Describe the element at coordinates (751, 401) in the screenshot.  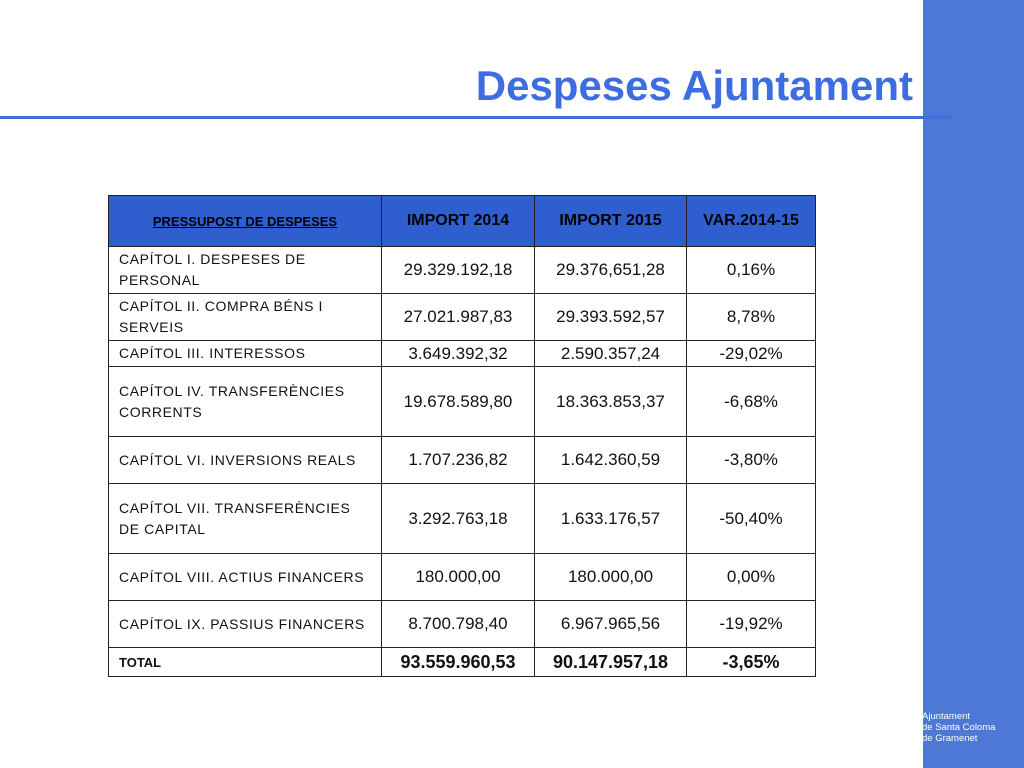
I see `row-var: -6,68%` at that location.